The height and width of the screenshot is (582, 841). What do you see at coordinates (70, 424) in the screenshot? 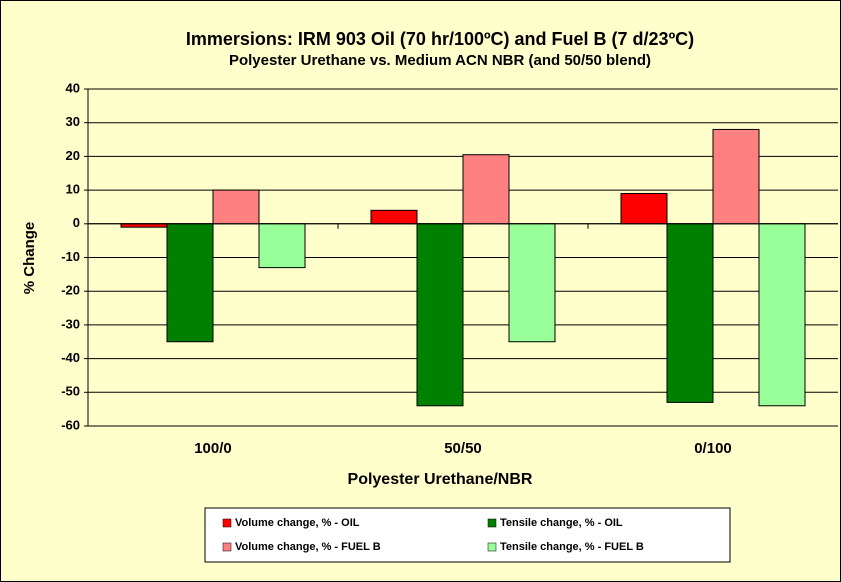
I see `y-tick-label: -60` at bounding box center [70, 424].